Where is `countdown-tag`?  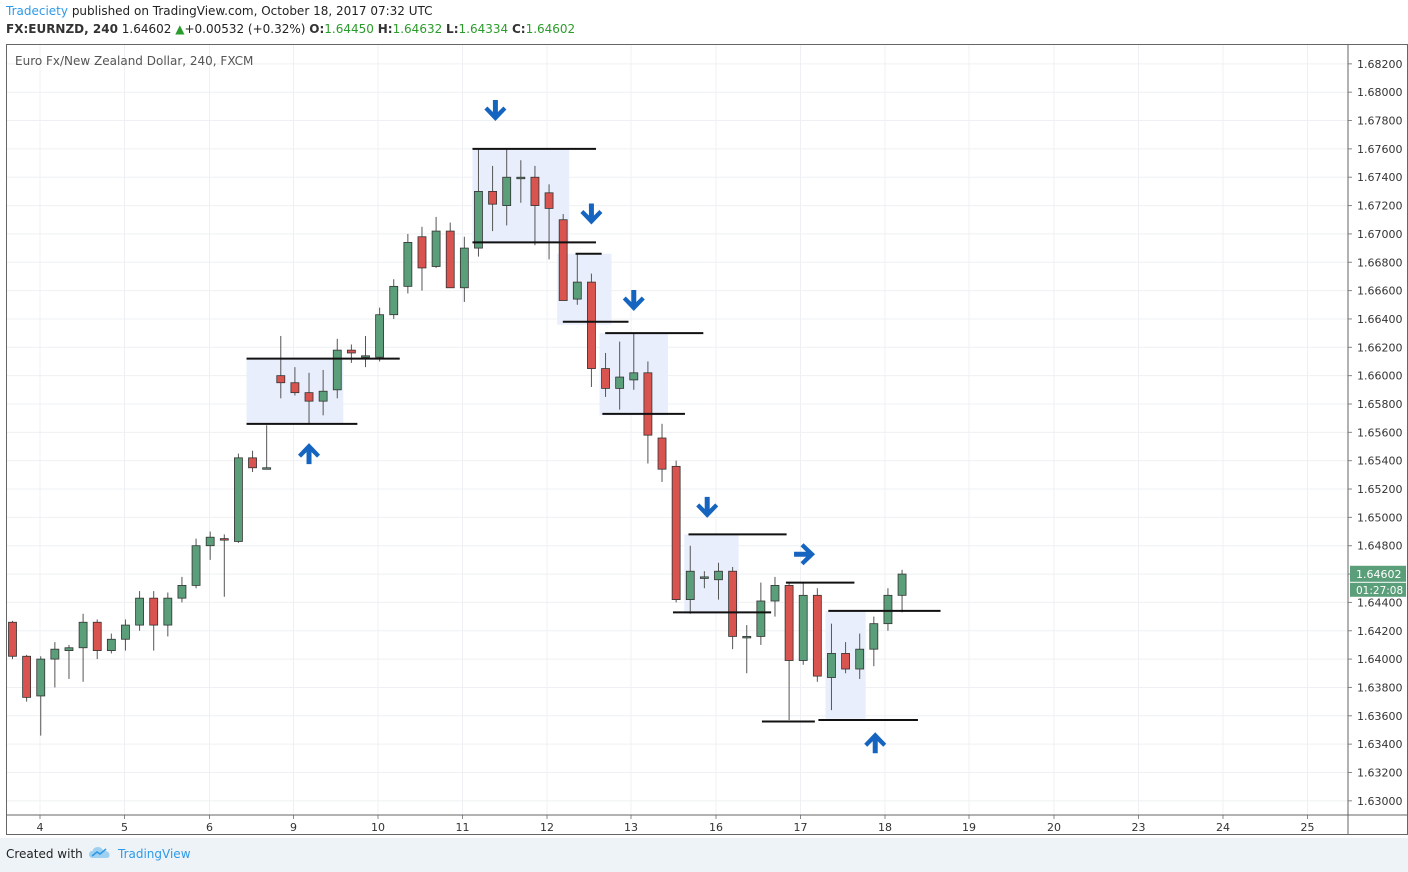 countdown-tag is located at coordinates (1378, 589).